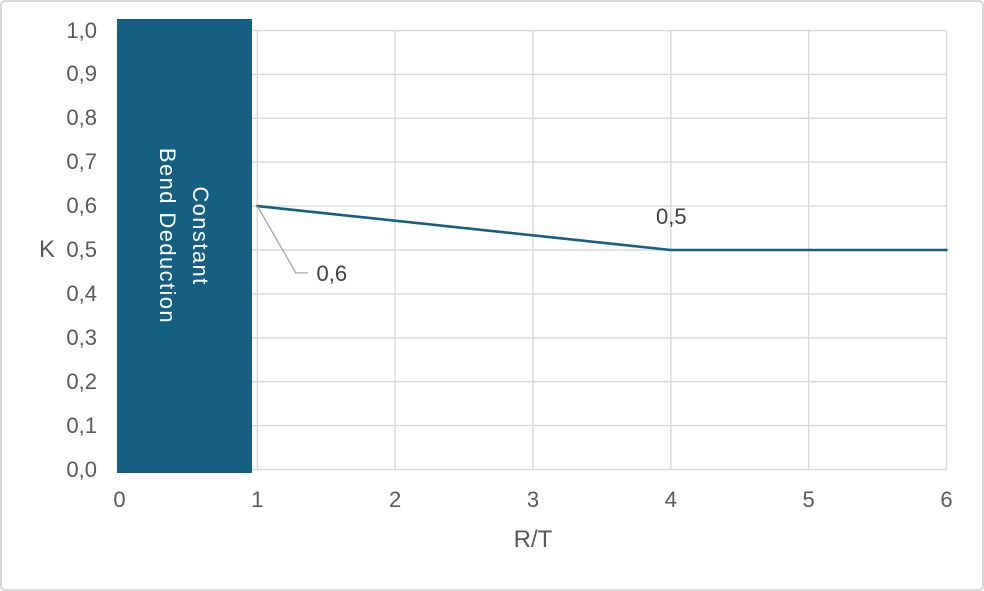  What do you see at coordinates (808, 499) in the screenshot?
I see `x-tick-label-5: 5` at bounding box center [808, 499].